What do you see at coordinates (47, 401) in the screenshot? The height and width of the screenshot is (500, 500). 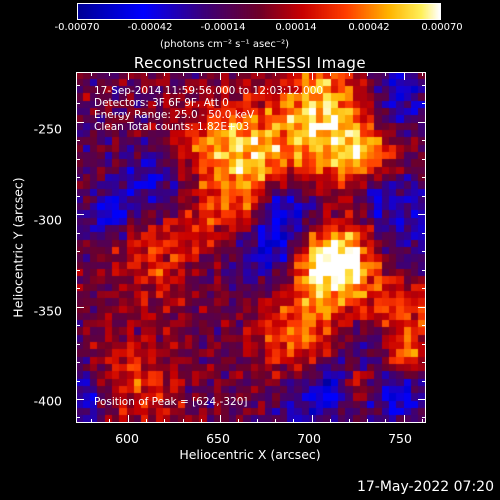 I see `y-tick-label: -400` at bounding box center [47, 401].